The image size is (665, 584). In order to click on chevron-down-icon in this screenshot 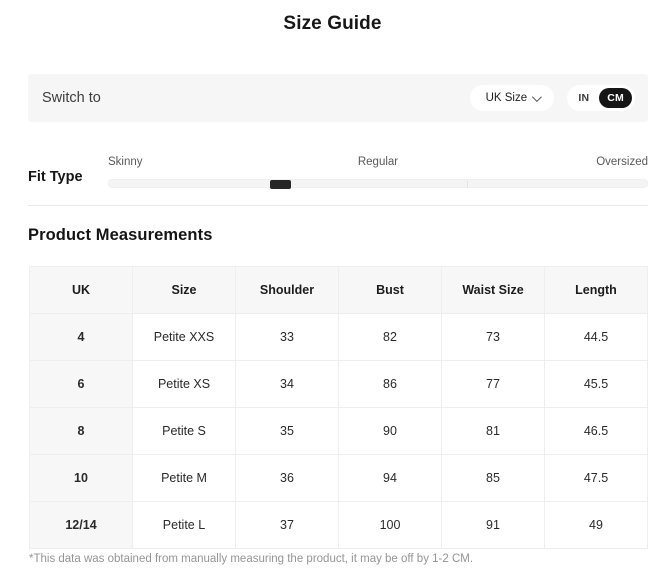, I will do `click(537, 96)`.